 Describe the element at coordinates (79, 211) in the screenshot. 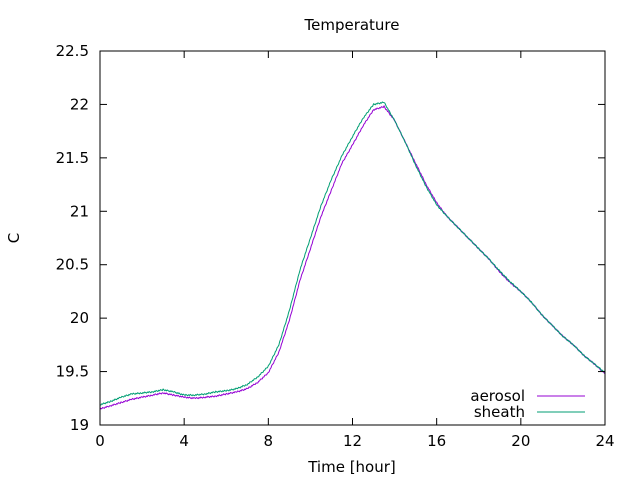

I see `y-tick-label: 21` at that location.